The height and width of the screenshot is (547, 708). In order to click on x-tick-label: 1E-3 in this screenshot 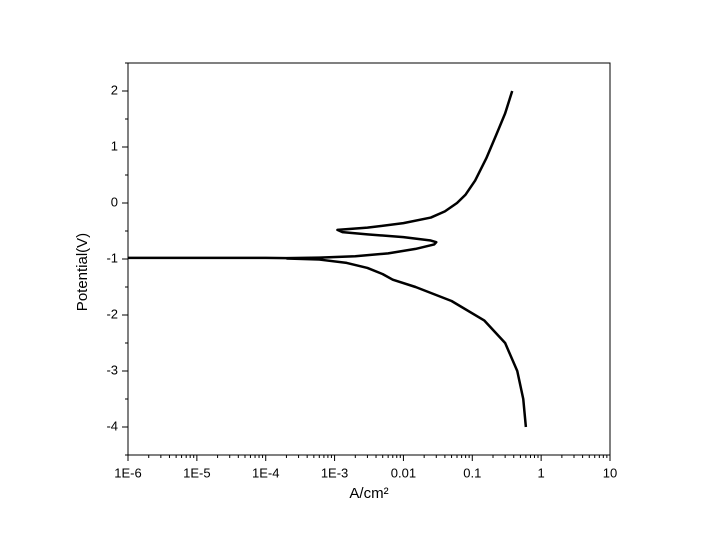, I will do `click(334, 472)`.